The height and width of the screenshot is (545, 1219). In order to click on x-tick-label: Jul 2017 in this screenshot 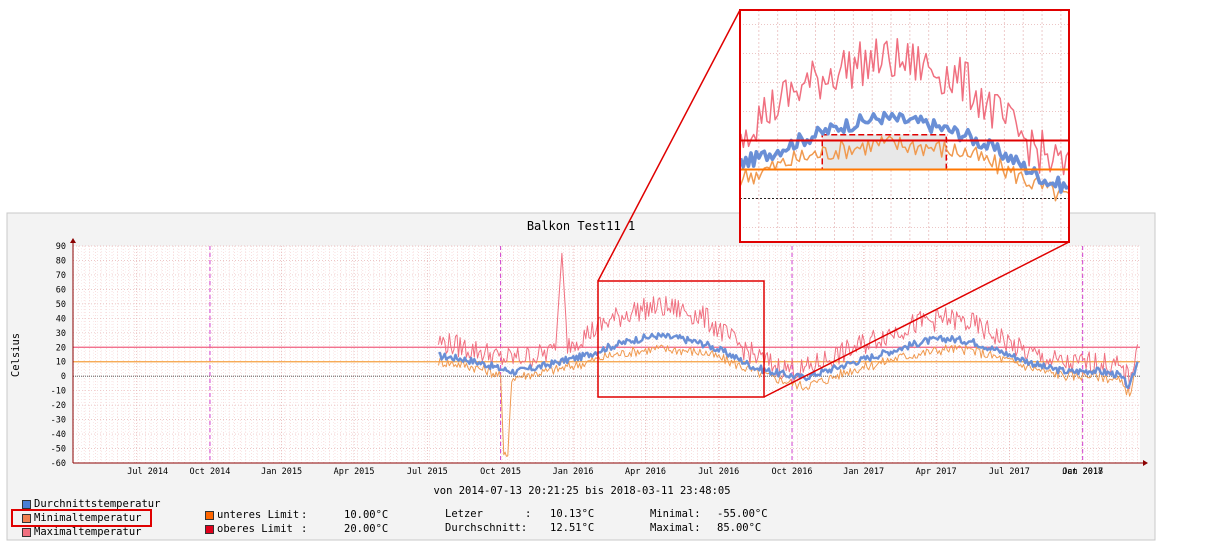, I will do `click(1009, 472)`.